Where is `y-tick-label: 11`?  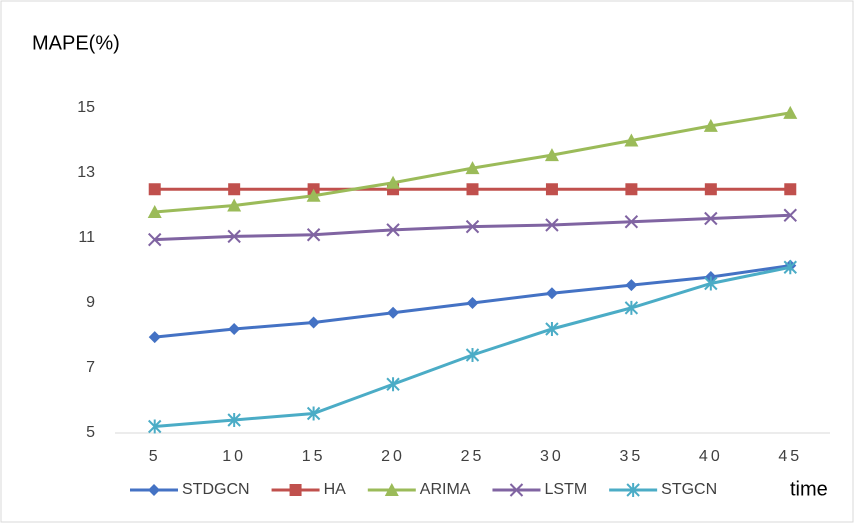
y-tick-label: 11 is located at coordinates (86, 237).